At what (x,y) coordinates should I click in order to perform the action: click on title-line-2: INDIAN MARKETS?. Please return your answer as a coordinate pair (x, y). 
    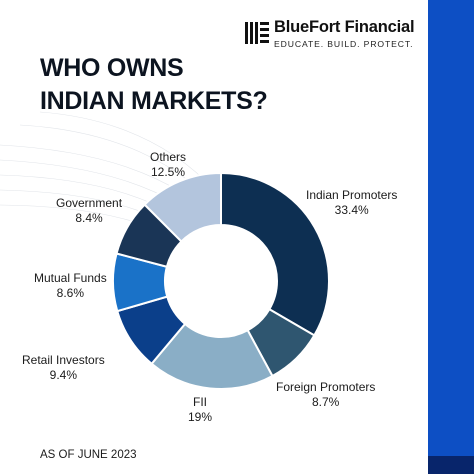
    Looking at the image, I should click on (154, 101).